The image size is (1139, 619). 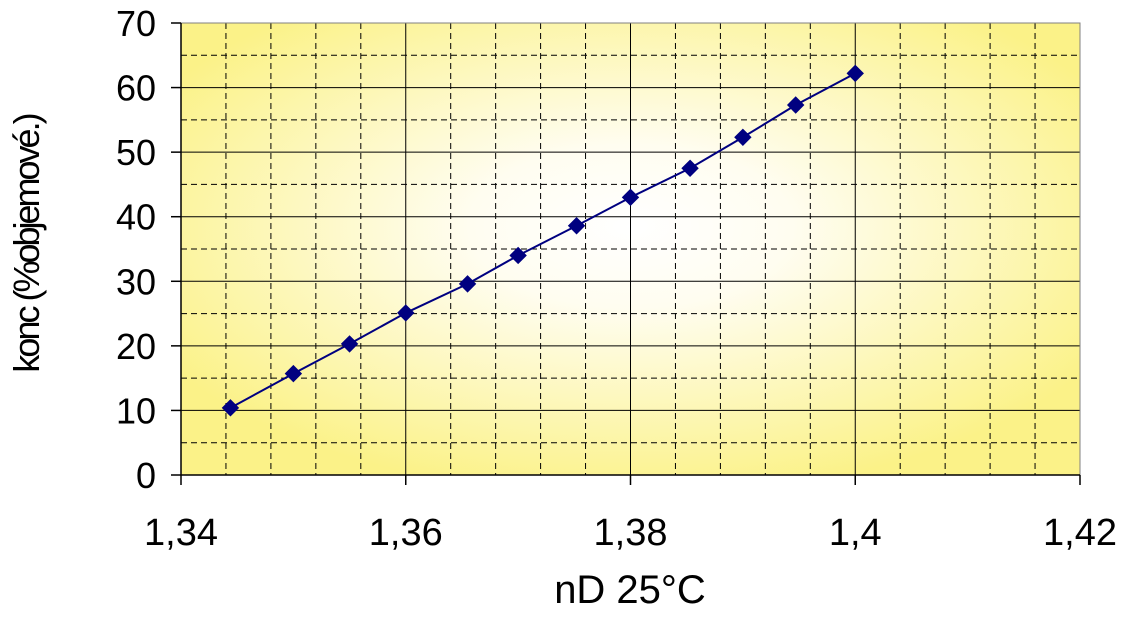 I want to click on x-tick-label: 1,38, so click(x=631, y=533).